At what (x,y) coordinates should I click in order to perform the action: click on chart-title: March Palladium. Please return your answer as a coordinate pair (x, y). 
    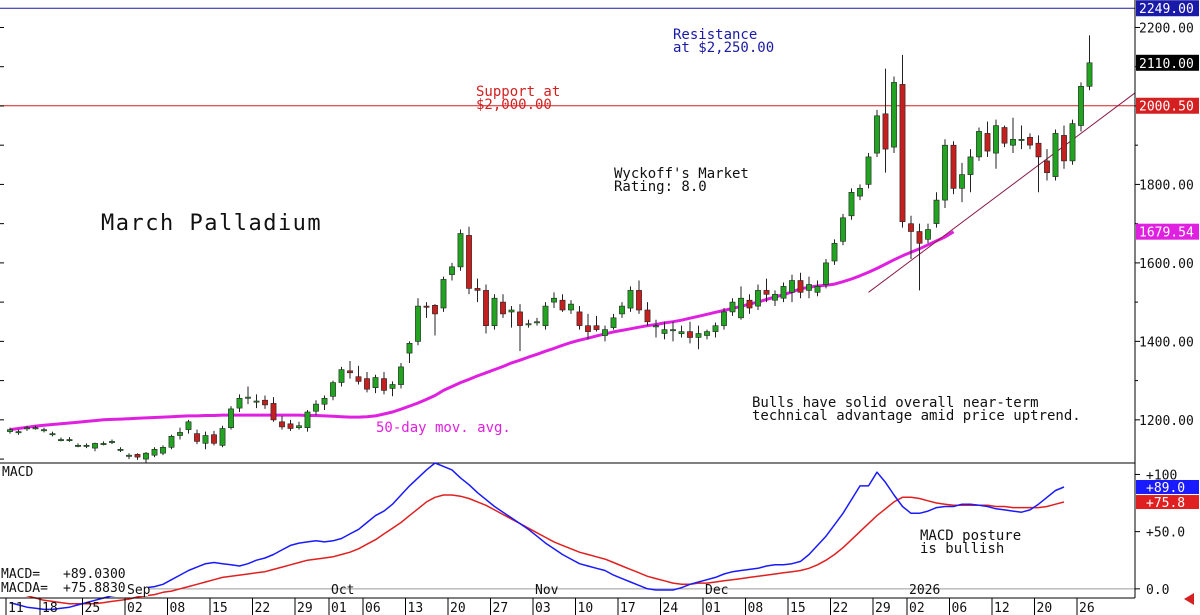
    Looking at the image, I should click on (211, 223).